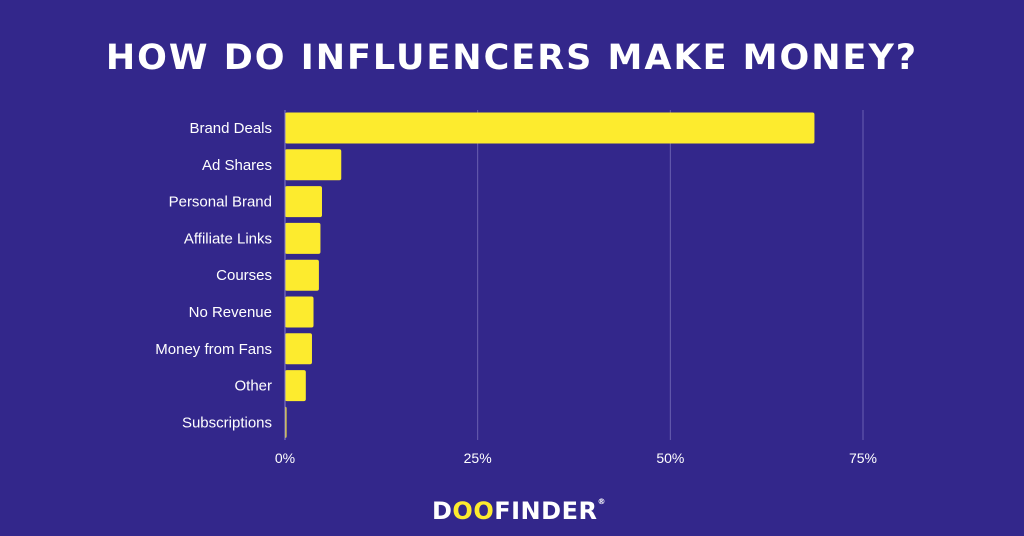 Image resolution: width=1024 pixels, height=536 pixels. What do you see at coordinates (244, 275) in the screenshot?
I see `category-label: Courses` at bounding box center [244, 275].